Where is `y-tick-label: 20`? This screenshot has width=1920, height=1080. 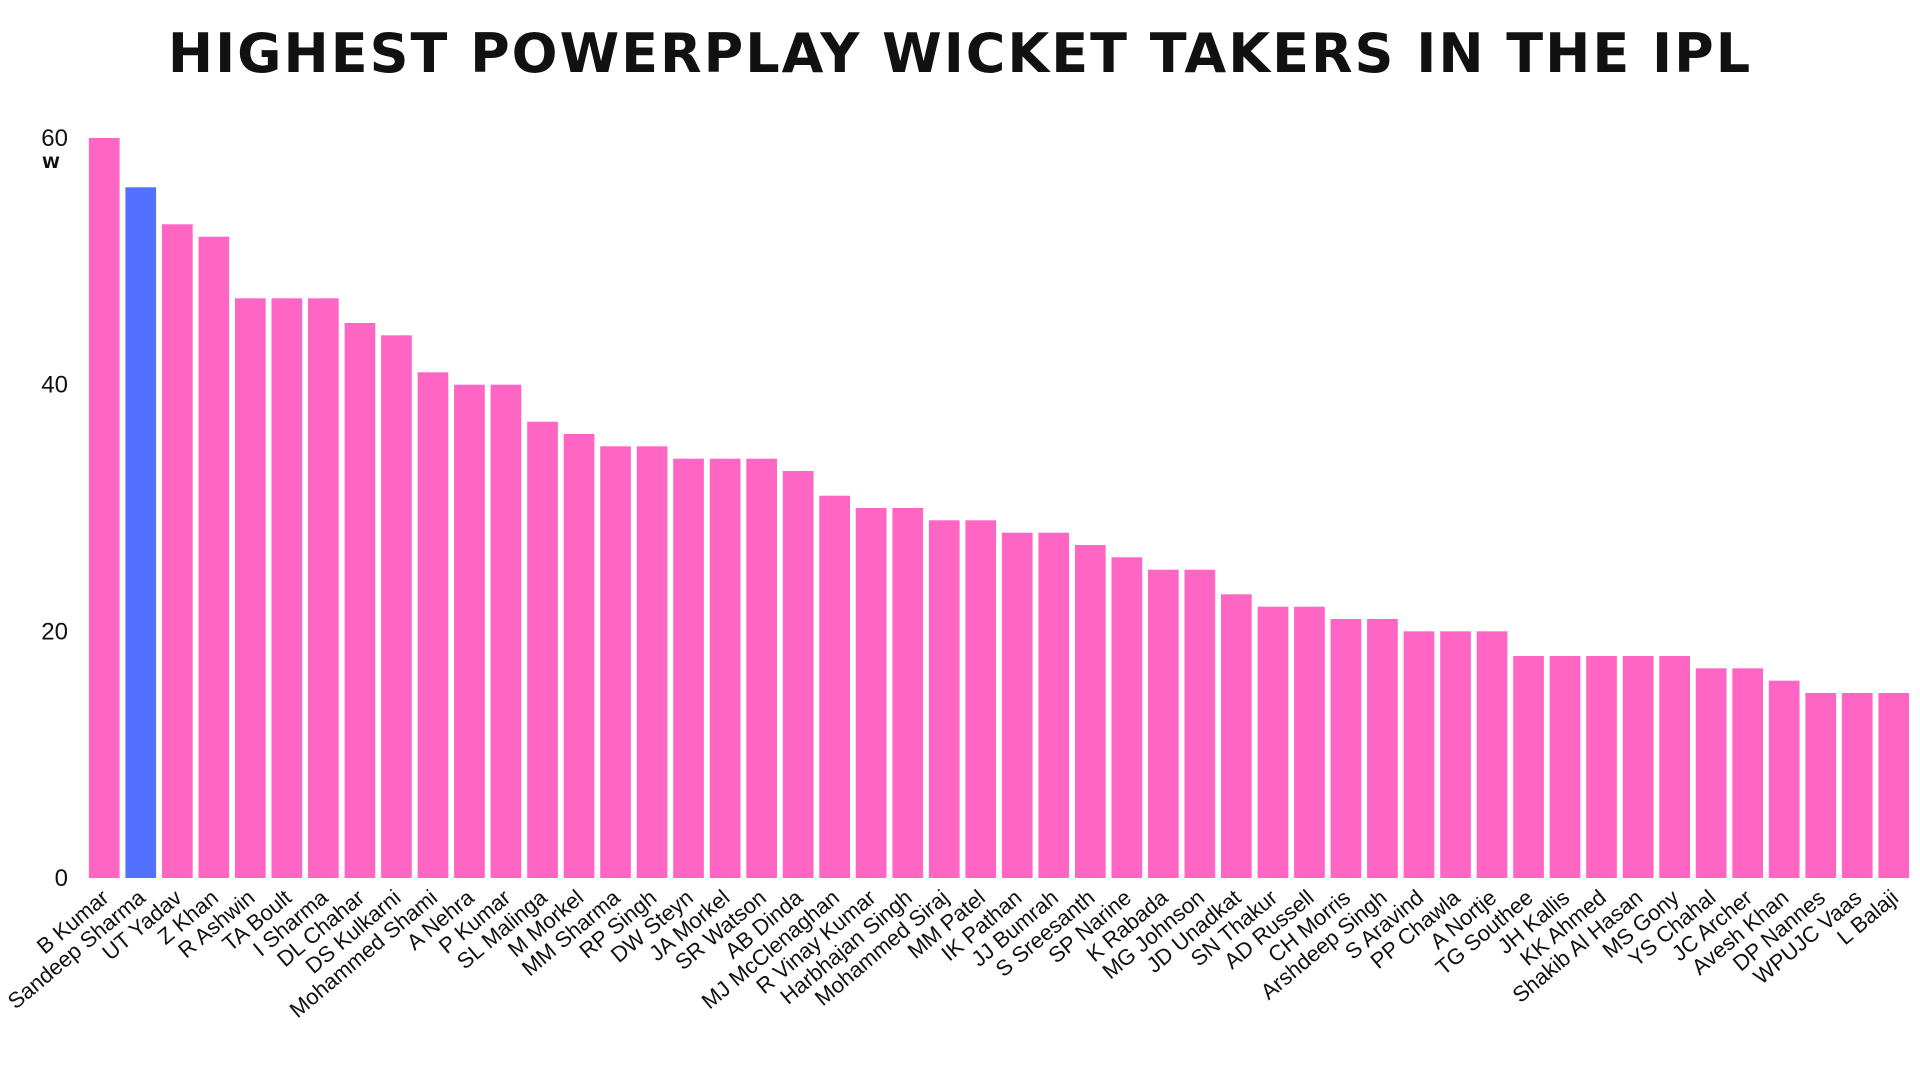 y-tick-label: 20 is located at coordinates (54, 631).